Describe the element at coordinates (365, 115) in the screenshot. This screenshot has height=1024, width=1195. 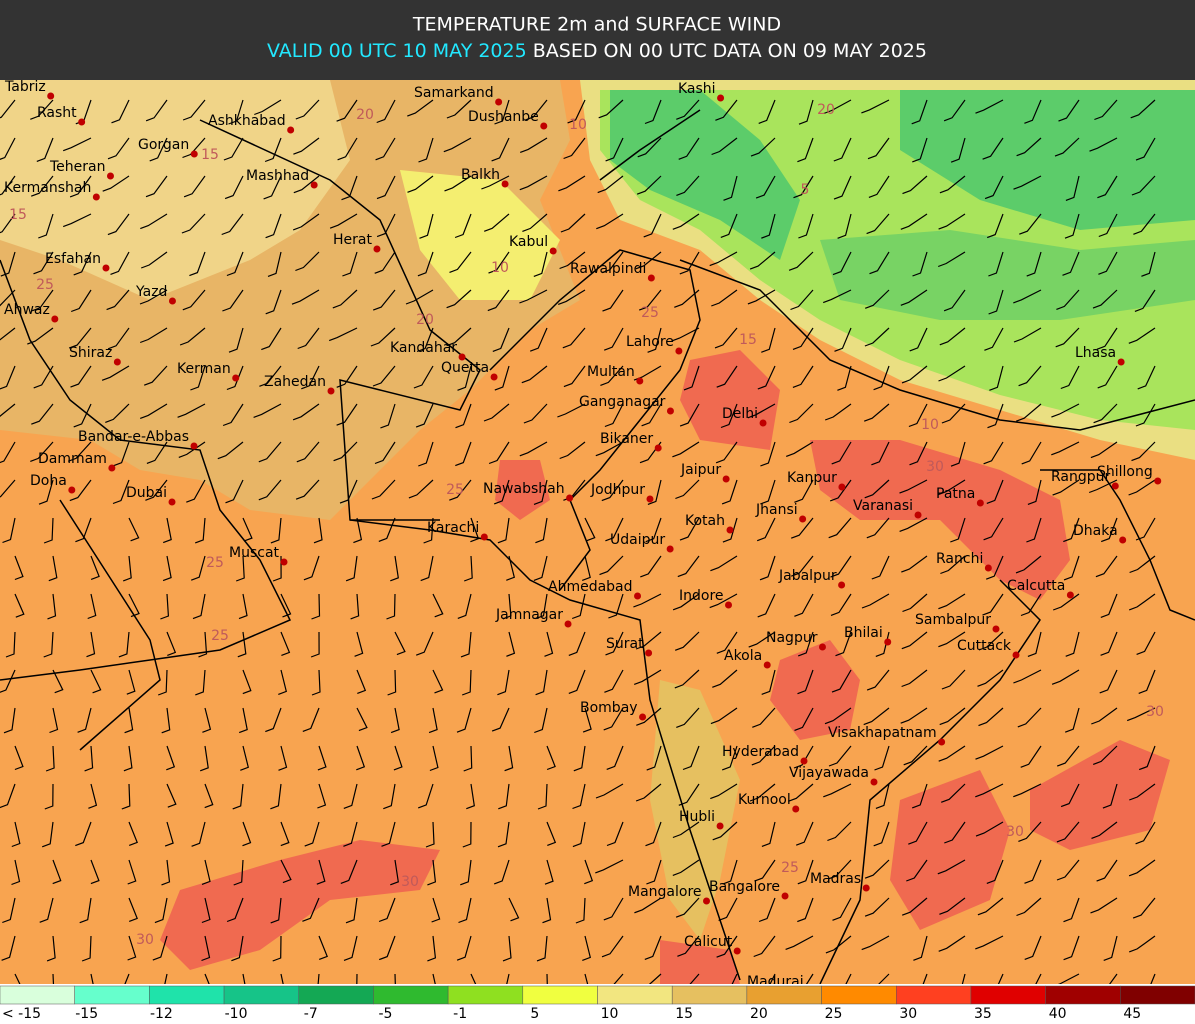
I see `contour-label: 20` at that location.